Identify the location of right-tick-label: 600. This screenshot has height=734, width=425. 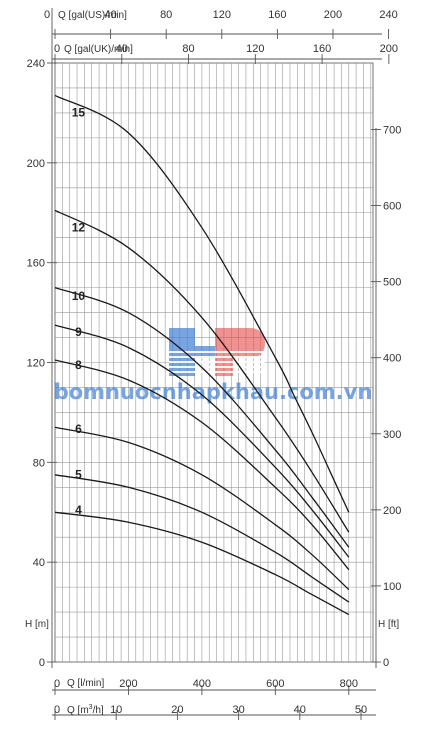
(392, 207).